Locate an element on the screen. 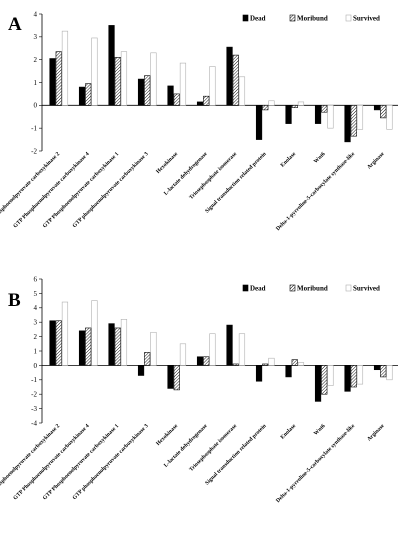  y-tick-label: 6 is located at coordinates (36, 279).